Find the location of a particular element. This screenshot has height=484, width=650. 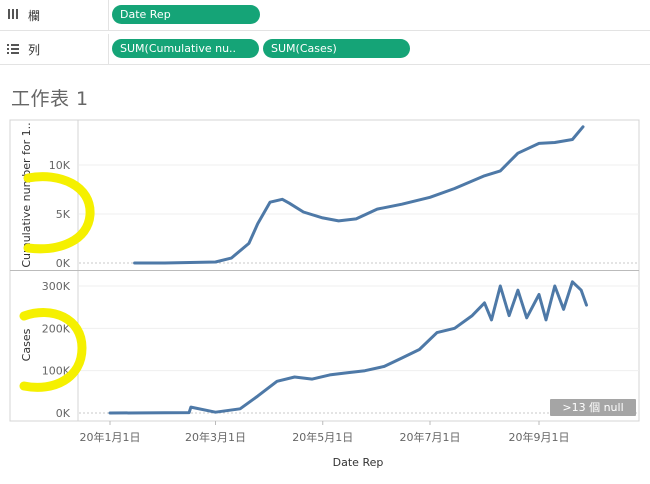

y-tick-label: 200K is located at coordinates (56, 328).